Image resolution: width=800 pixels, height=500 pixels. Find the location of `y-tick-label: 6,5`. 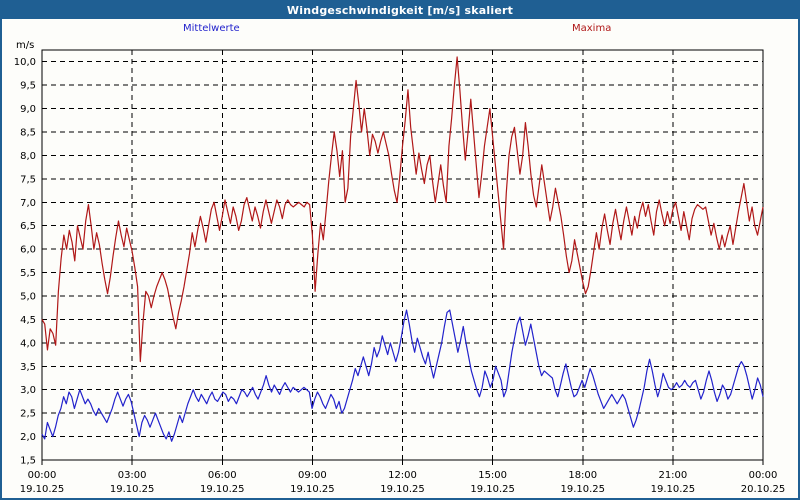

y-tick-label: 6,5 is located at coordinates (28, 226).